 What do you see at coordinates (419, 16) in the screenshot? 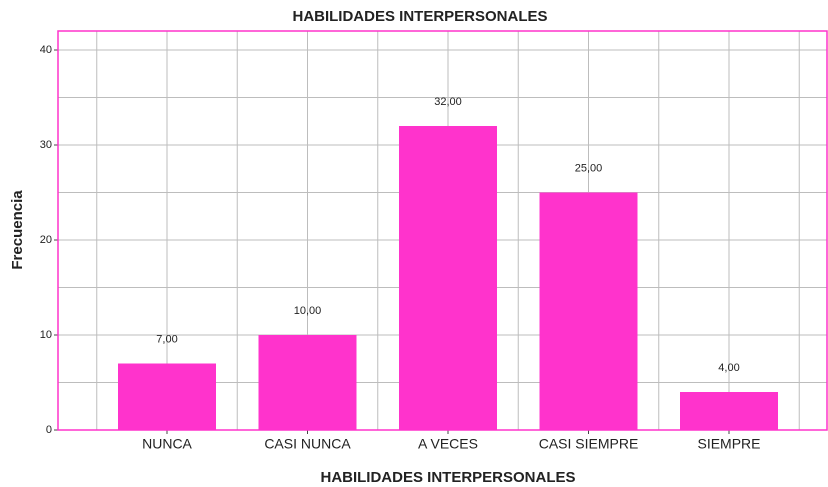
I see `chart-title: HABILIDADES INTERPERSONALES` at bounding box center [419, 16].